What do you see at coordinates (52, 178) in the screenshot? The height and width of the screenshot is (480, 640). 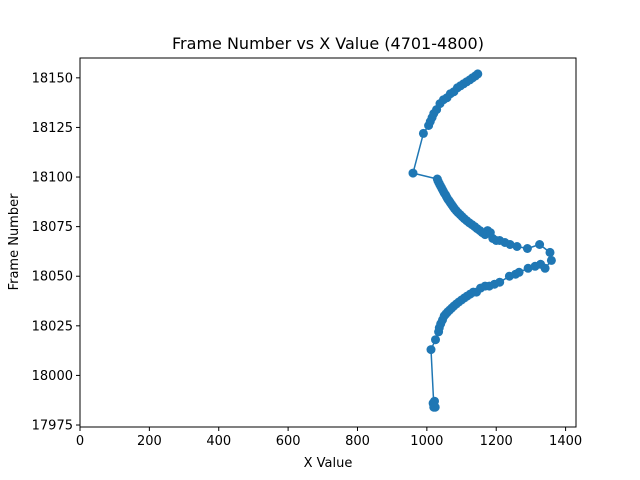 I see `y-tick-label: 18100` at bounding box center [52, 178].